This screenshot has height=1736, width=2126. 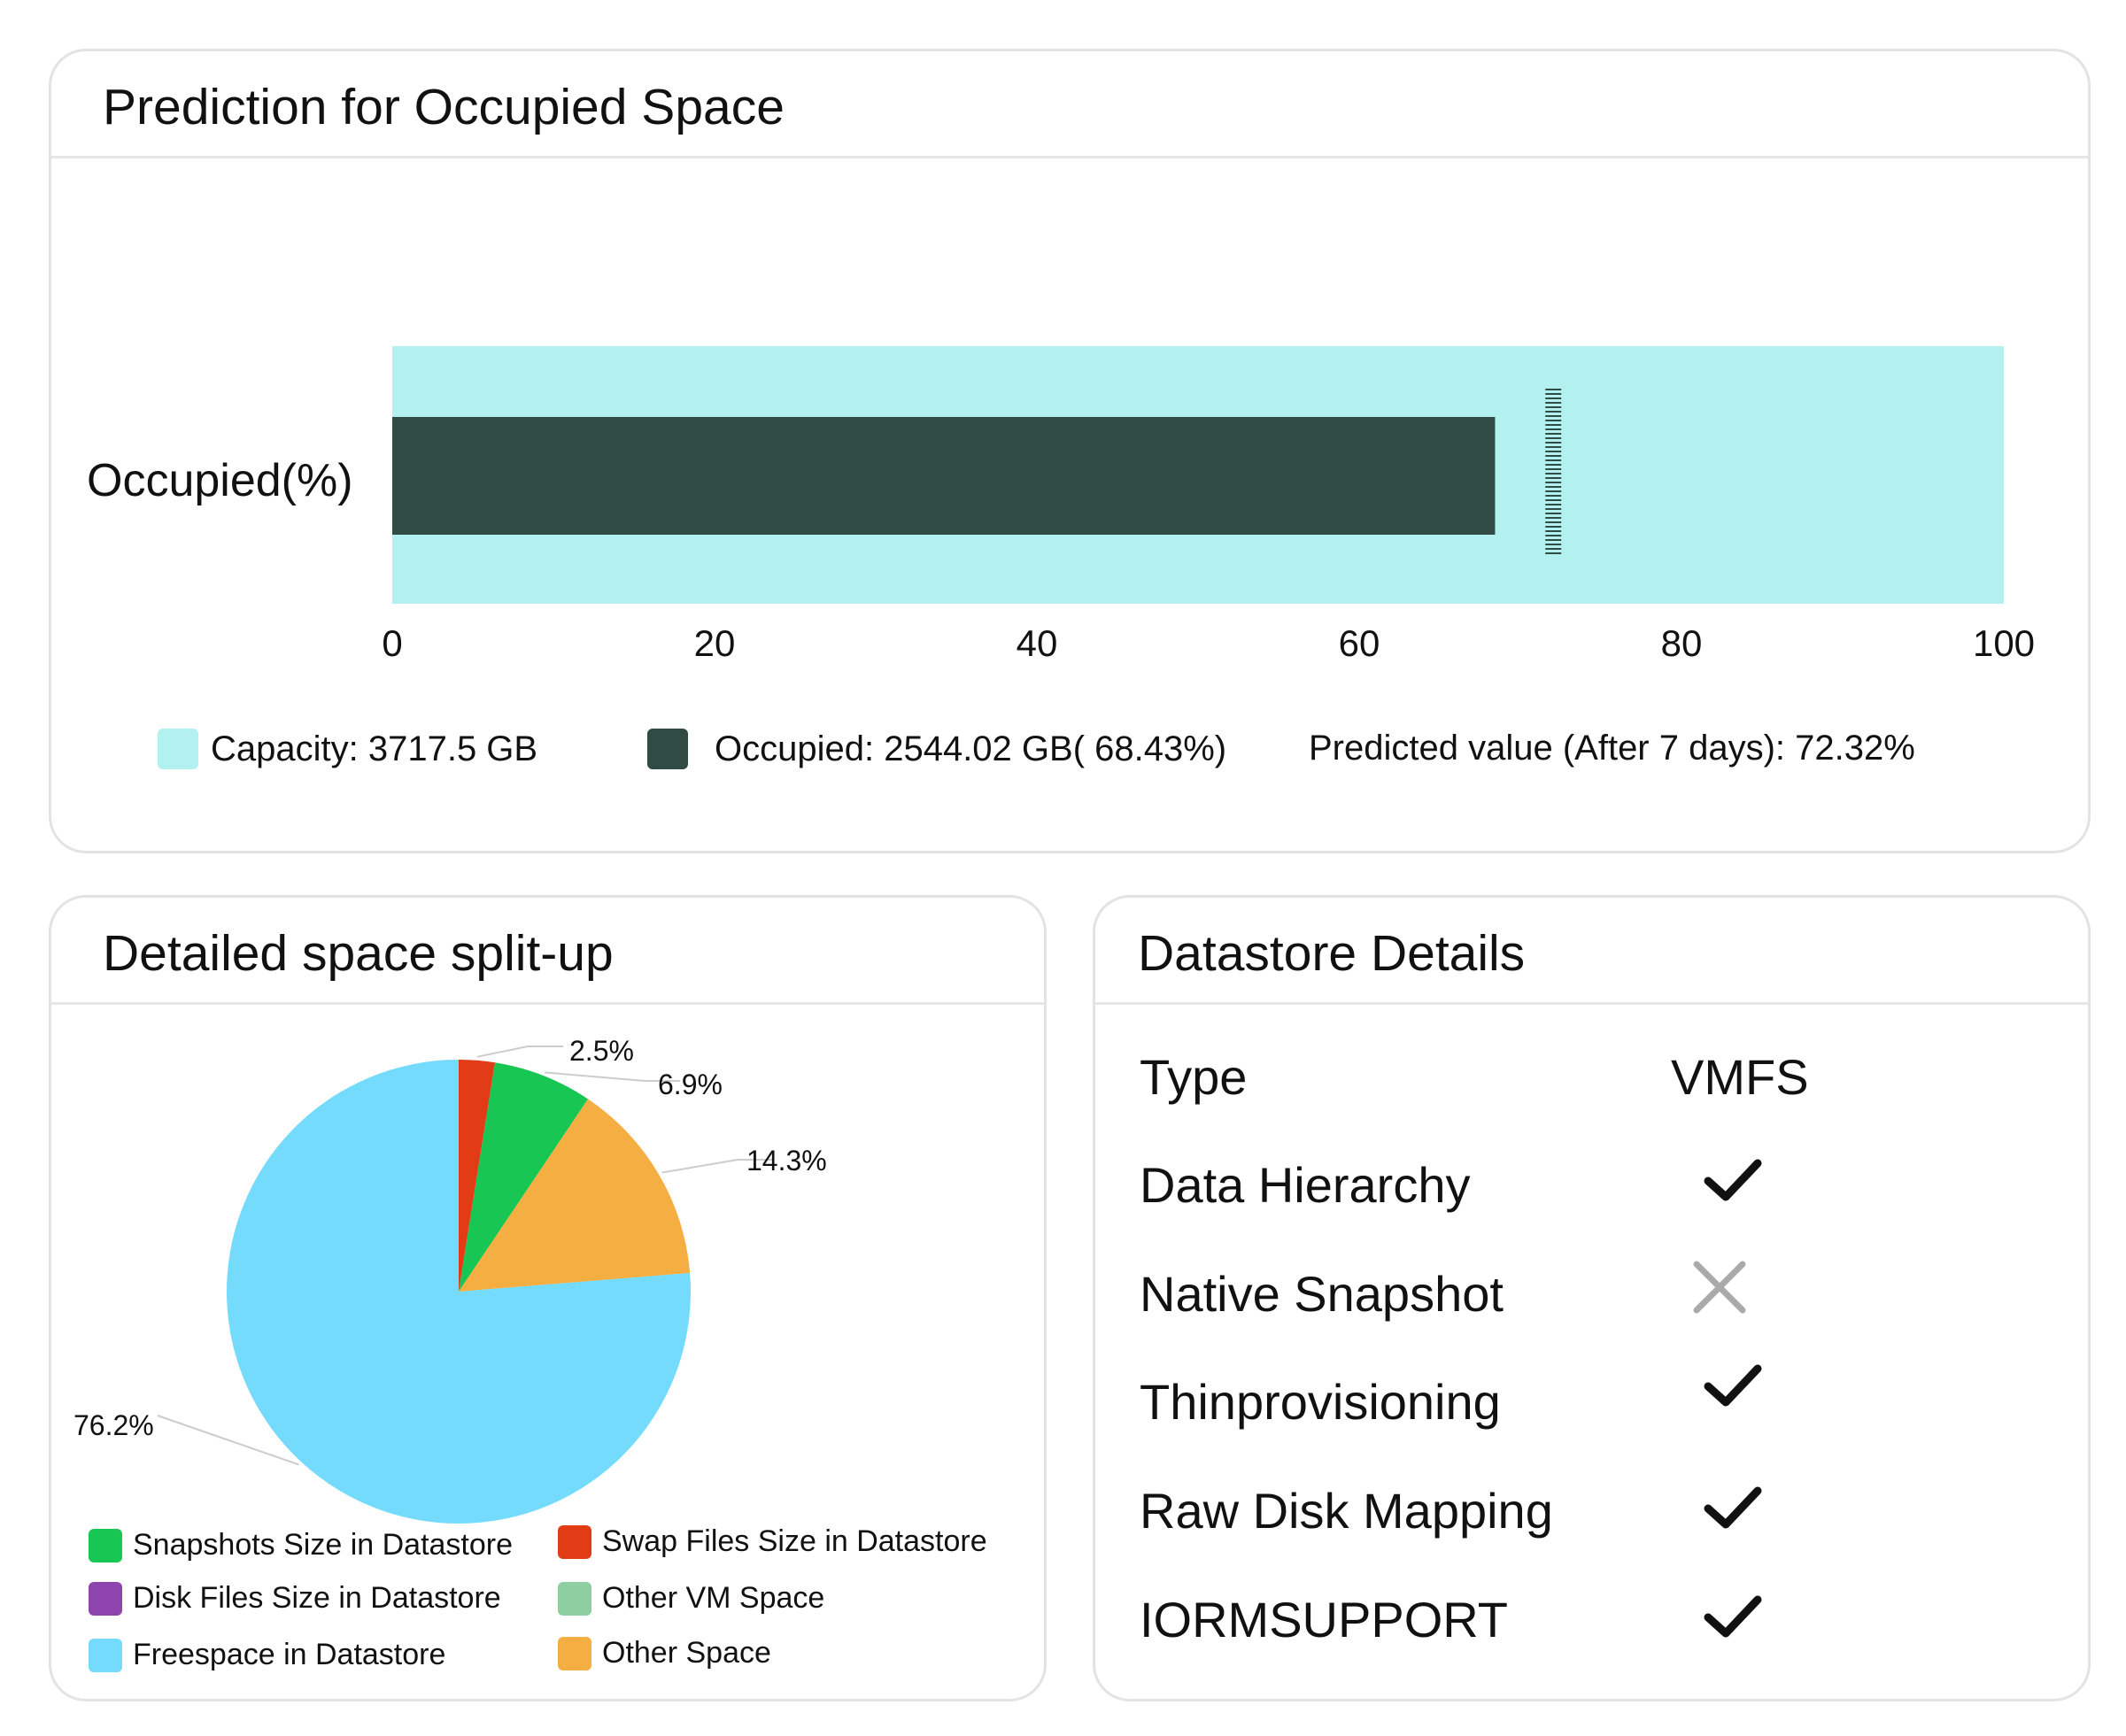 I want to click on legend-disk-files-label: Disk Files Size in Datastore, so click(x=317, y=1598).